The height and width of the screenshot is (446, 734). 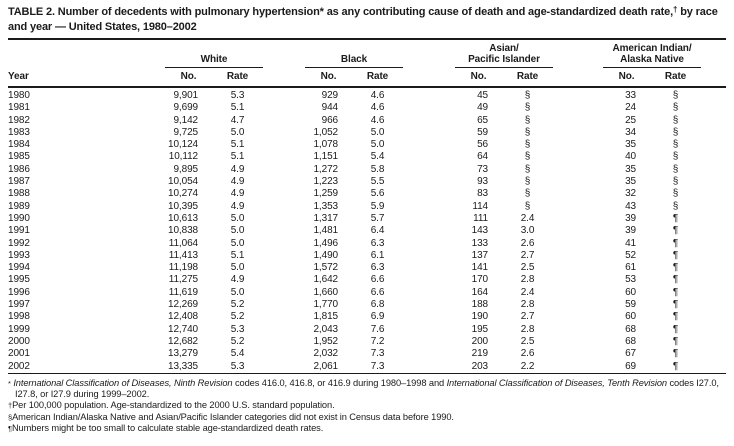 I want to click on group-header-black: Black, so click(x=354, y=53).